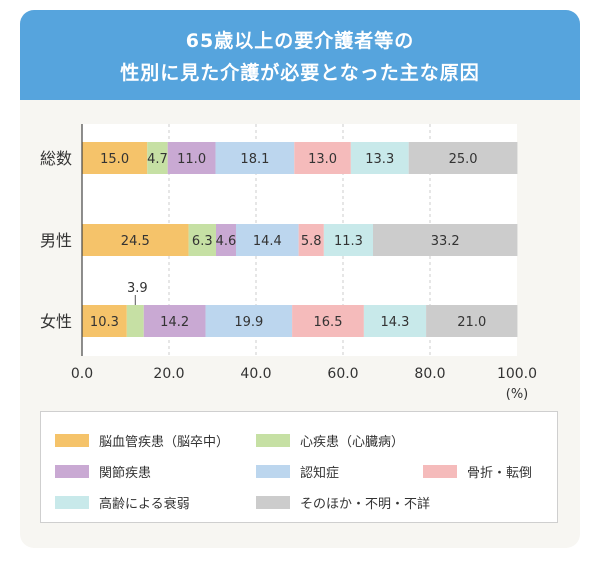  Describe the element at coordinates (517, 374) in the screenshot. I see `x-tick-label: 100.0` at that location.